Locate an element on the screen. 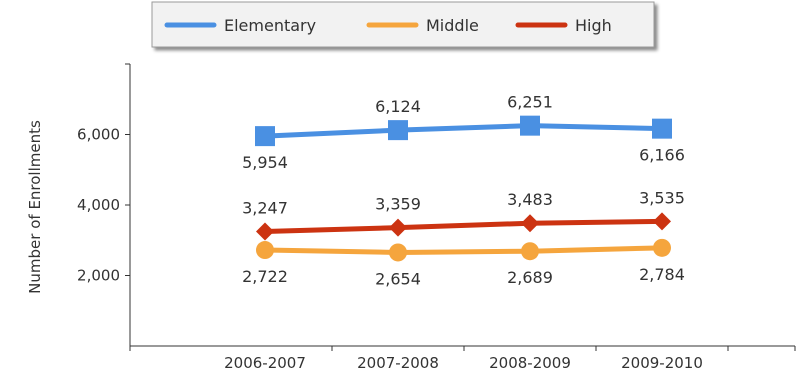 The image size is (799, 378). series-elementary is located at coordinates (463, 131).